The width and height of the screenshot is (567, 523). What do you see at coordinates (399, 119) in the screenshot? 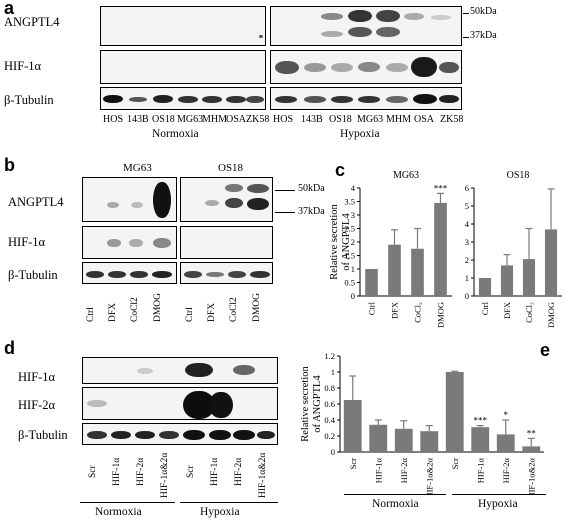
I see `lane-a-h-mhm: MHM` at bounding box center [399, 119].